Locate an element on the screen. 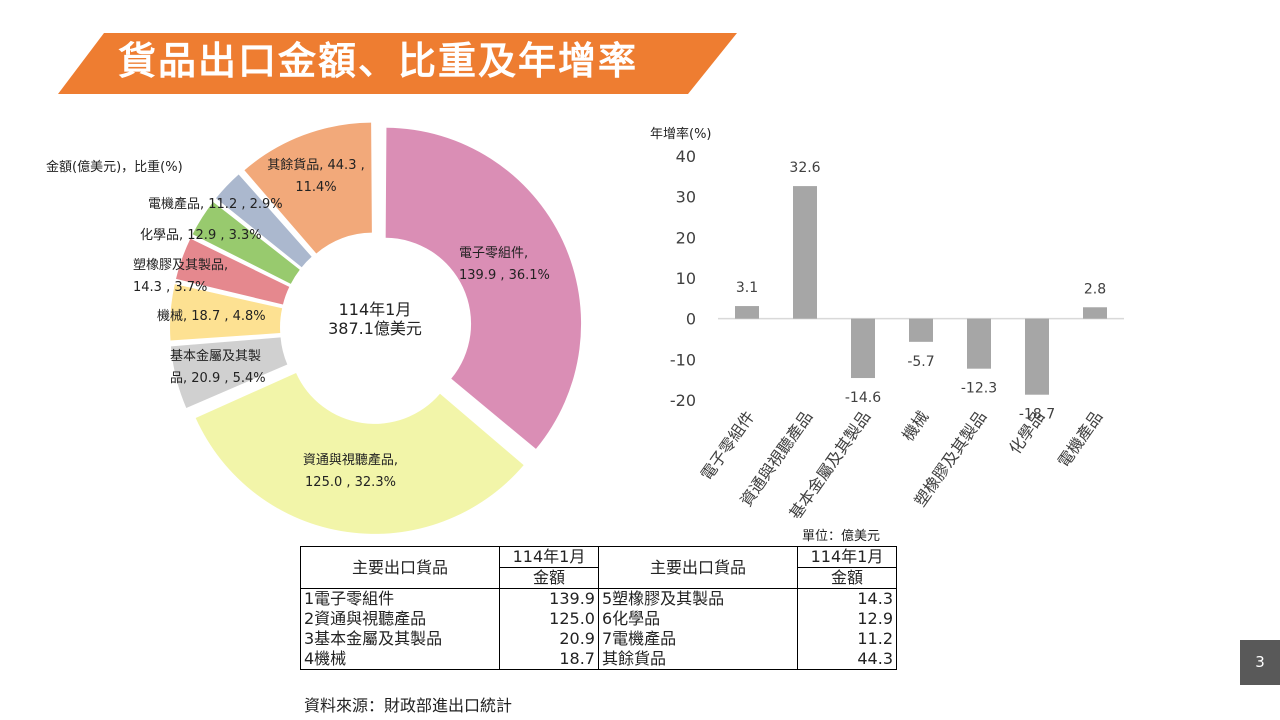  y-tick-label: 30 is located at coordinates (686, 197).